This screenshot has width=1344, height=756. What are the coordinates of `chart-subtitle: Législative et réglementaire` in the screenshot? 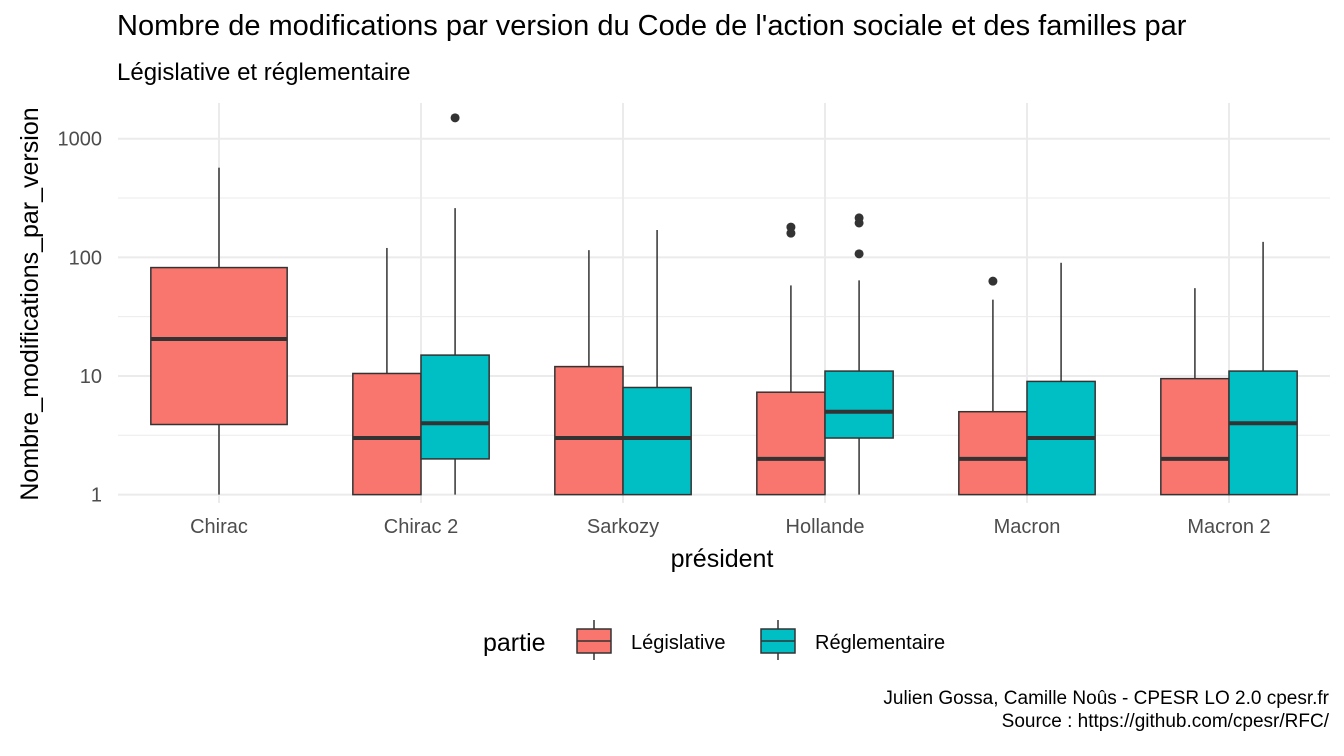 It's located at (264, 72).